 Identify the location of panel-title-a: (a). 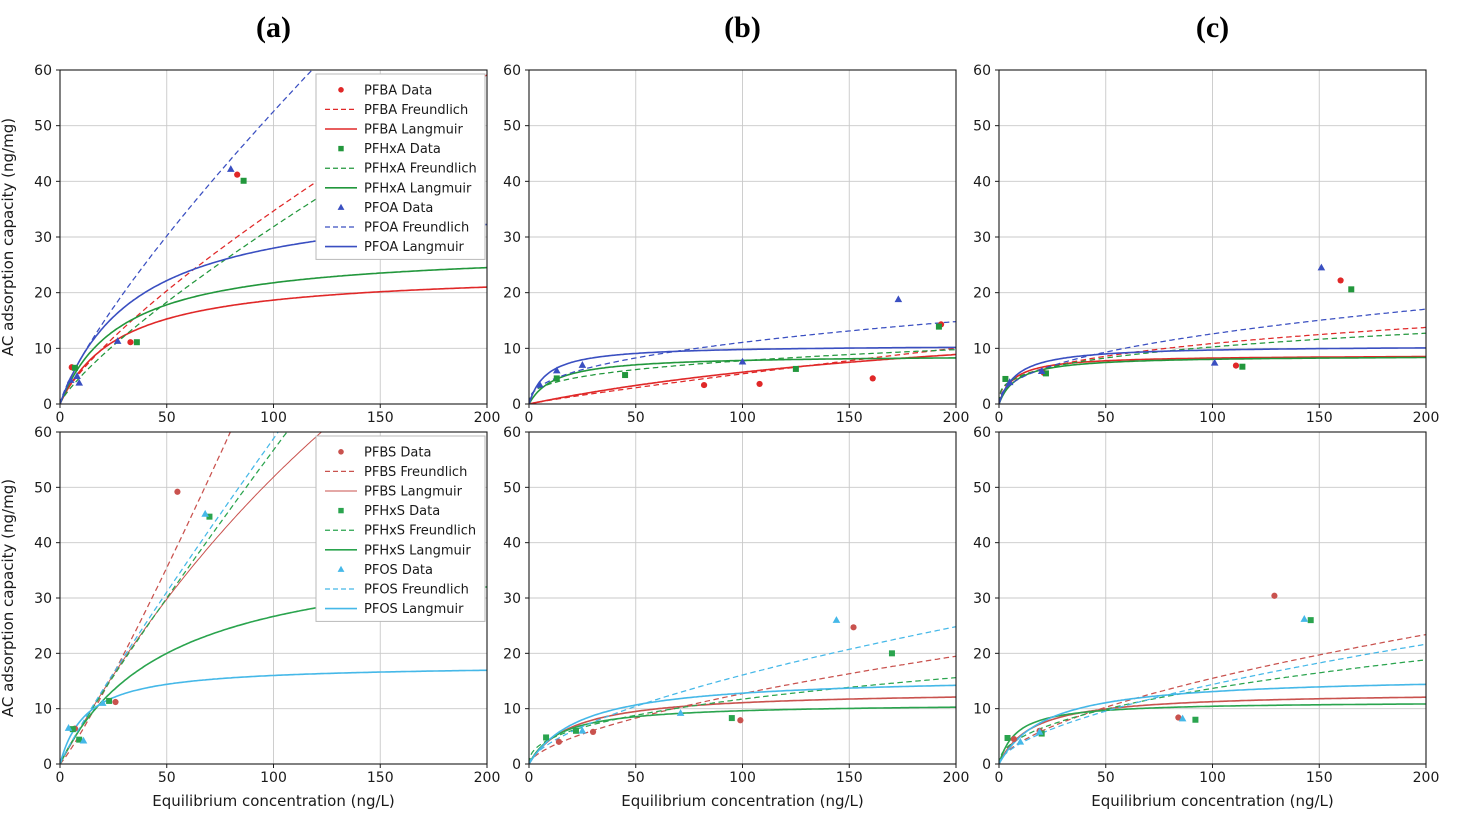
(273, 27).